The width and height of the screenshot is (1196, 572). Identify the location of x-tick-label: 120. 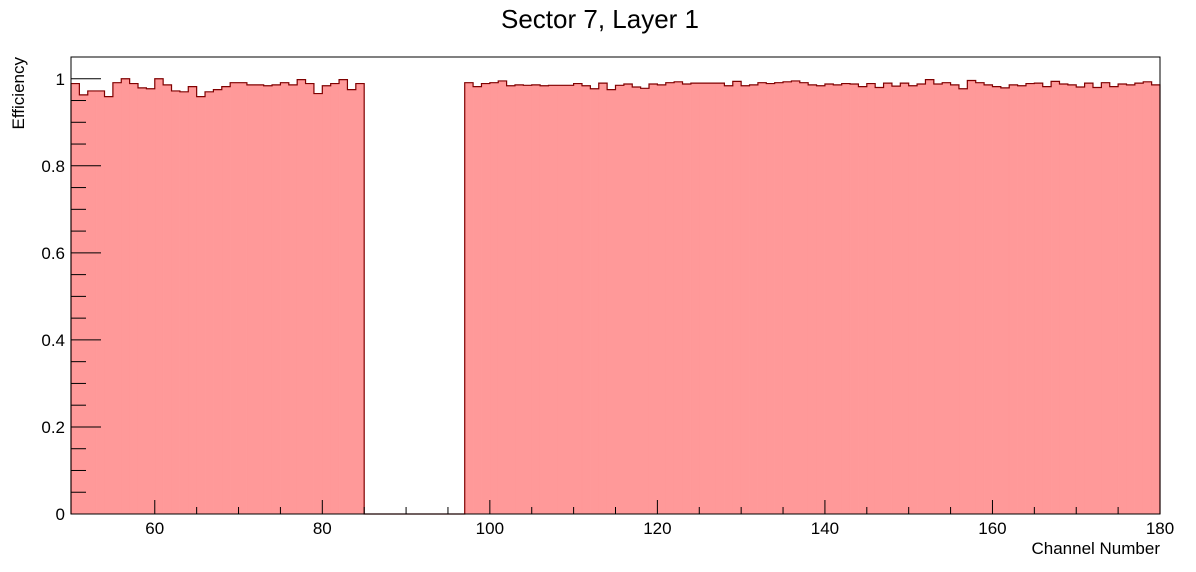
(657, 528).